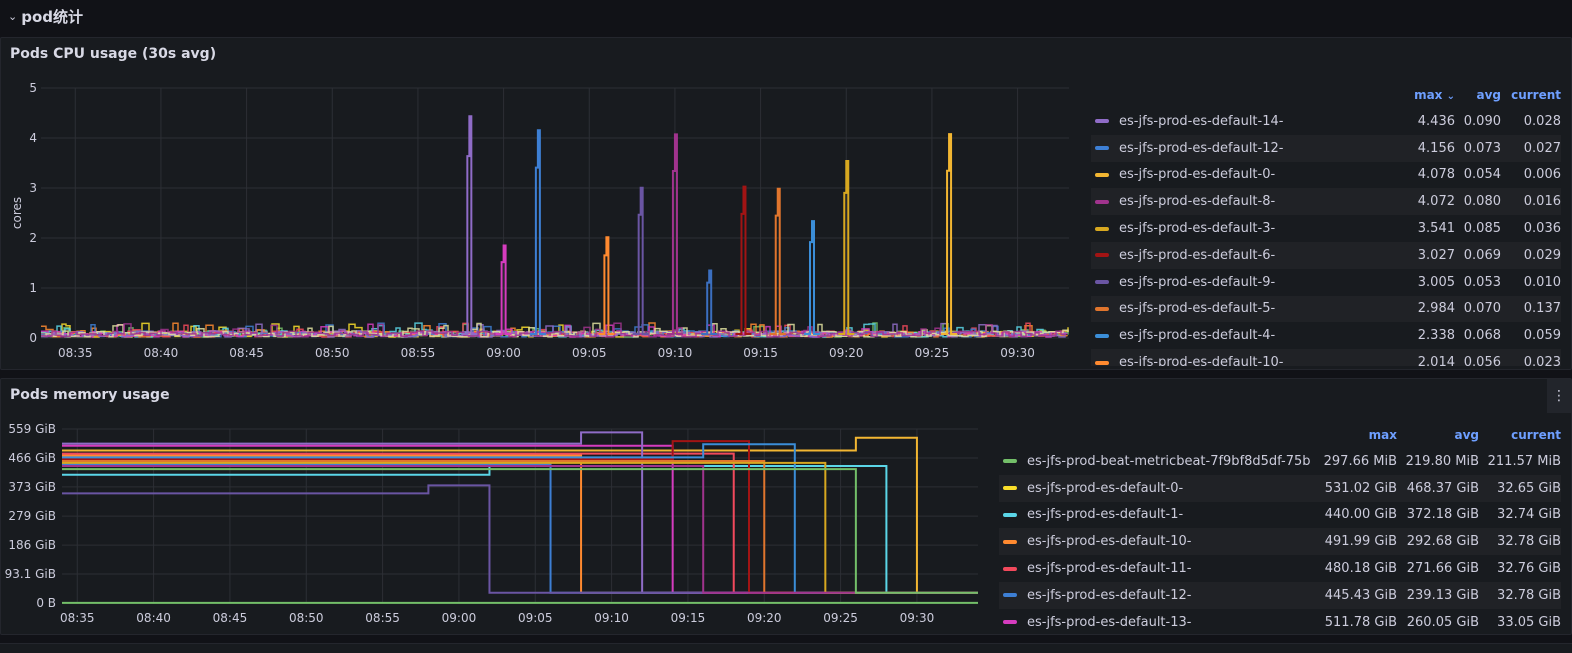  I want to click on legend-row: es-jfs-prod-es-default-4- 2.338 0.068 0.059, so click(1326, 335).